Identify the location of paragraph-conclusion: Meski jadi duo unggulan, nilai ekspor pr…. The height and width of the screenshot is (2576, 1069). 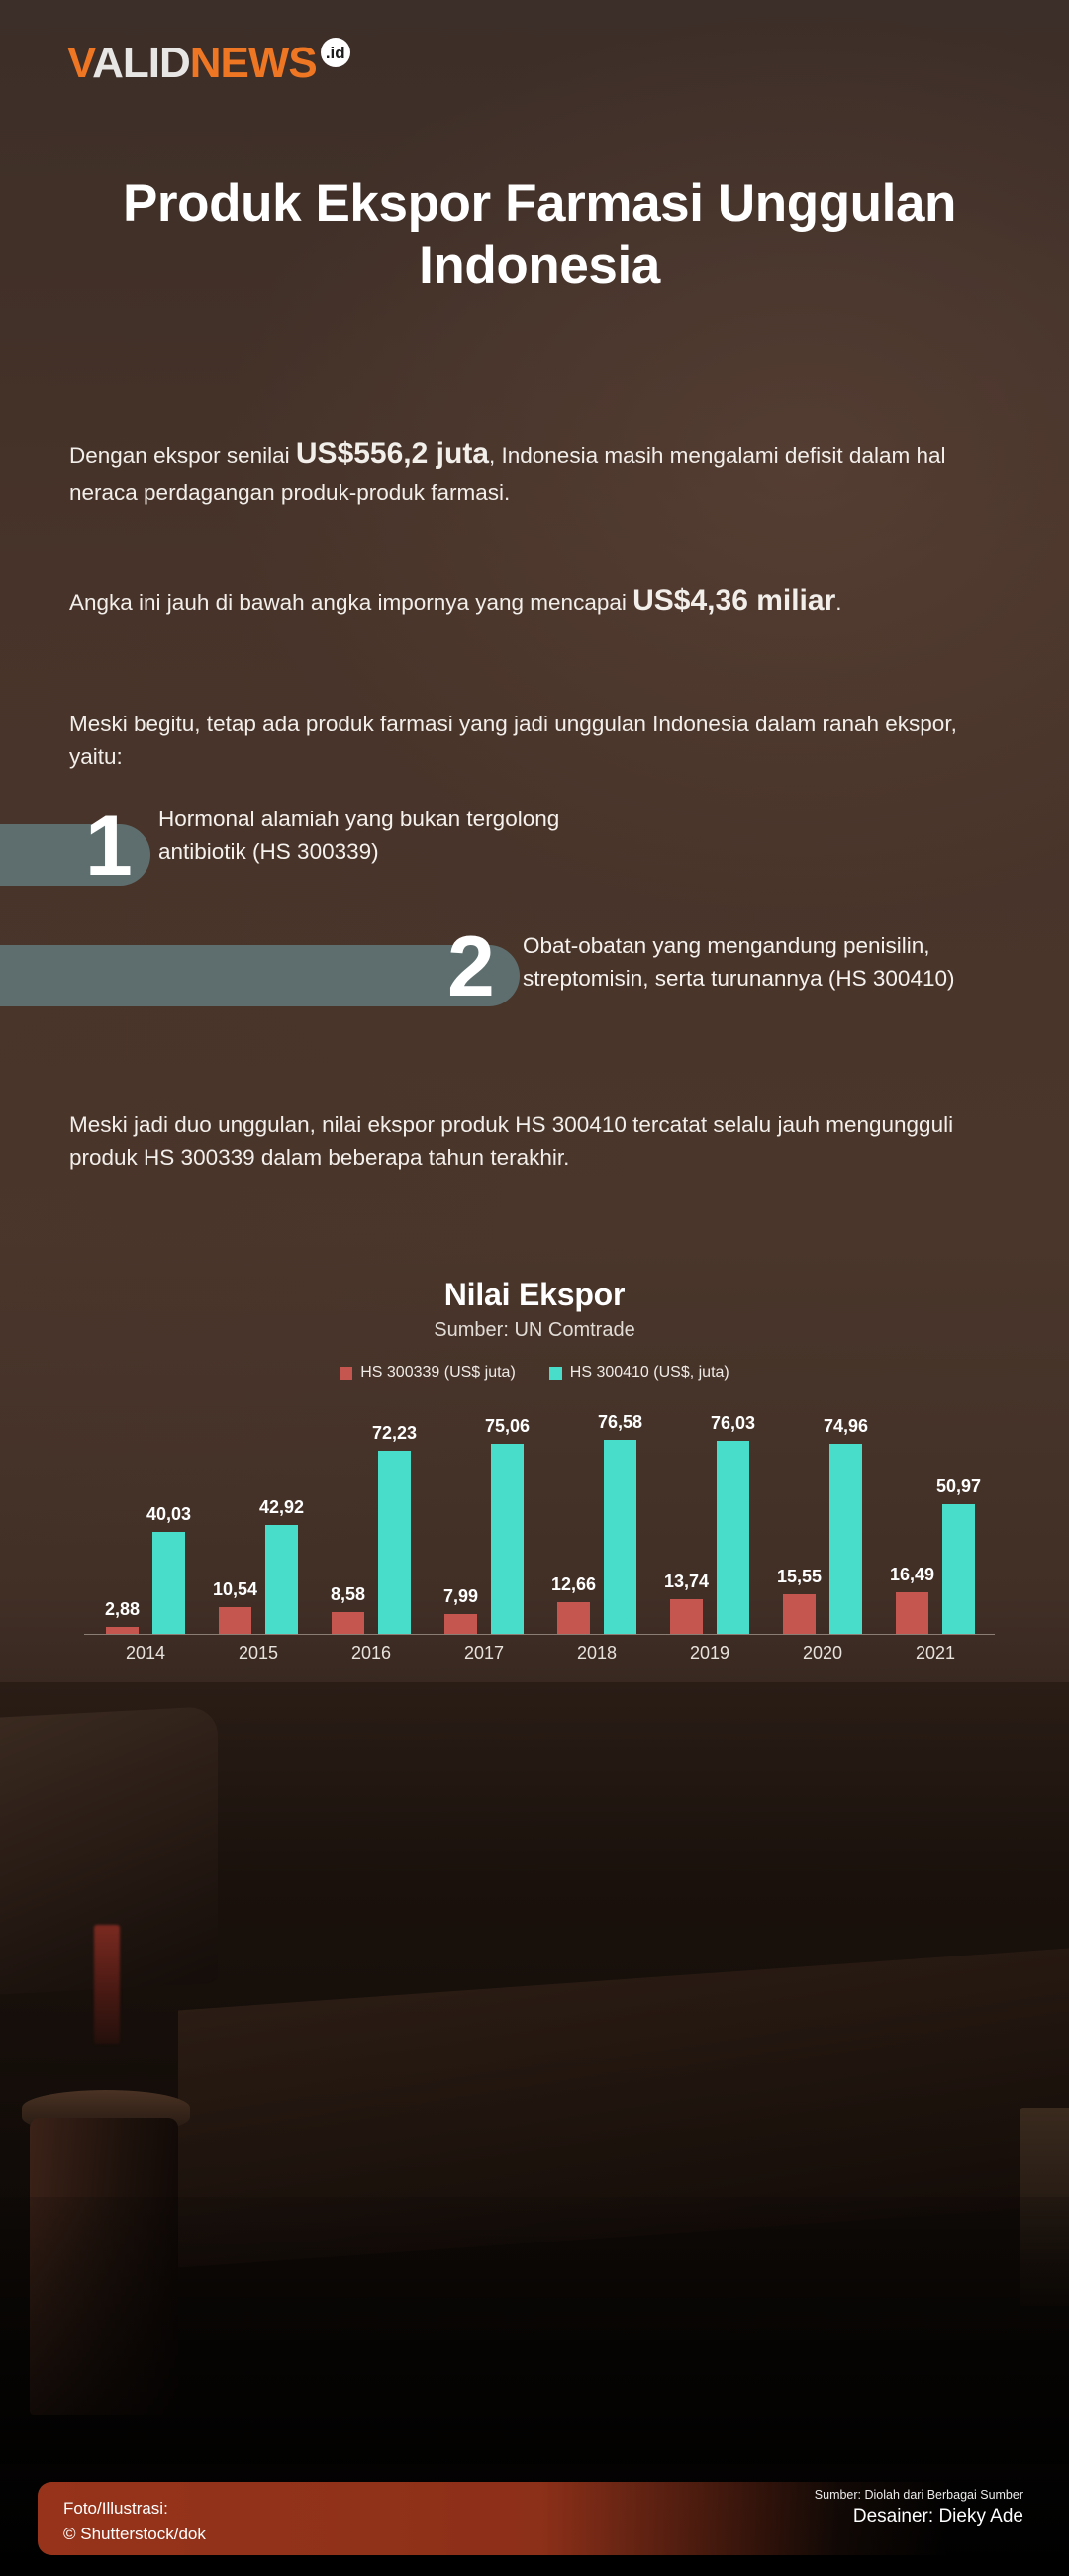
(511, 1141).